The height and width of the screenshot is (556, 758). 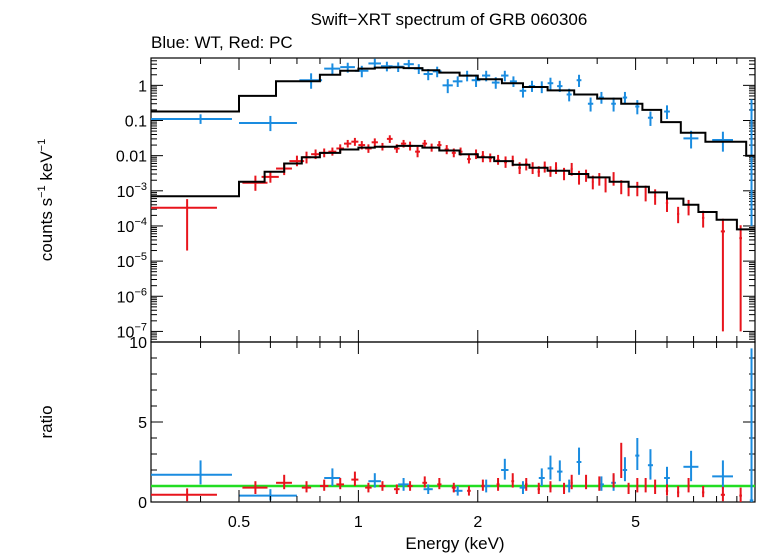 I want to click on x-tick-label: 0.5, so click(x=239, y=522).